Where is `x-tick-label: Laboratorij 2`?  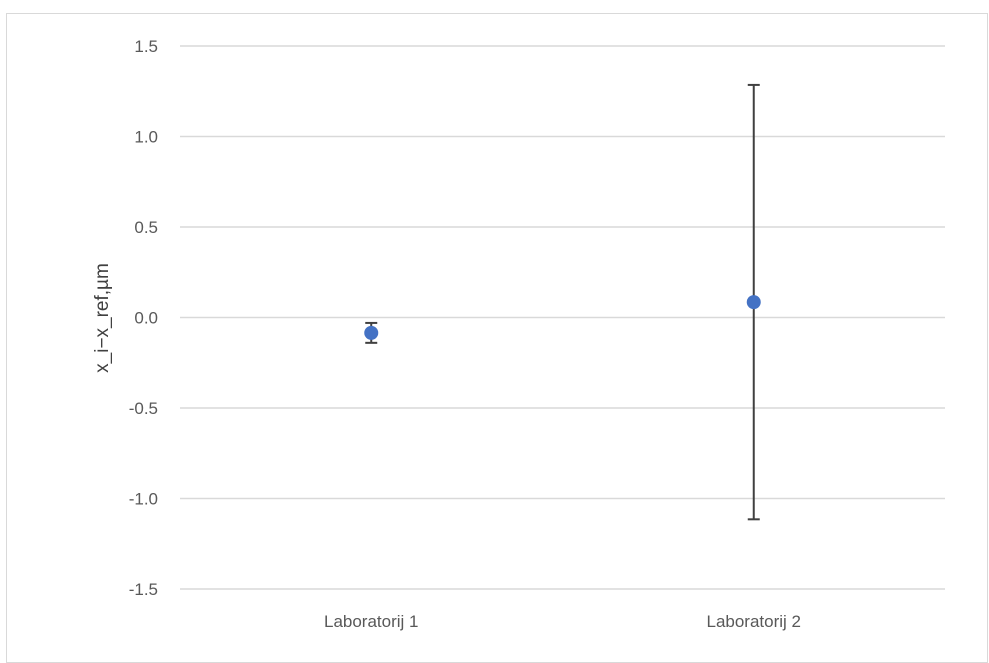 x-tick-label: Laboratorij 2 is located at coordinates (753, 621).